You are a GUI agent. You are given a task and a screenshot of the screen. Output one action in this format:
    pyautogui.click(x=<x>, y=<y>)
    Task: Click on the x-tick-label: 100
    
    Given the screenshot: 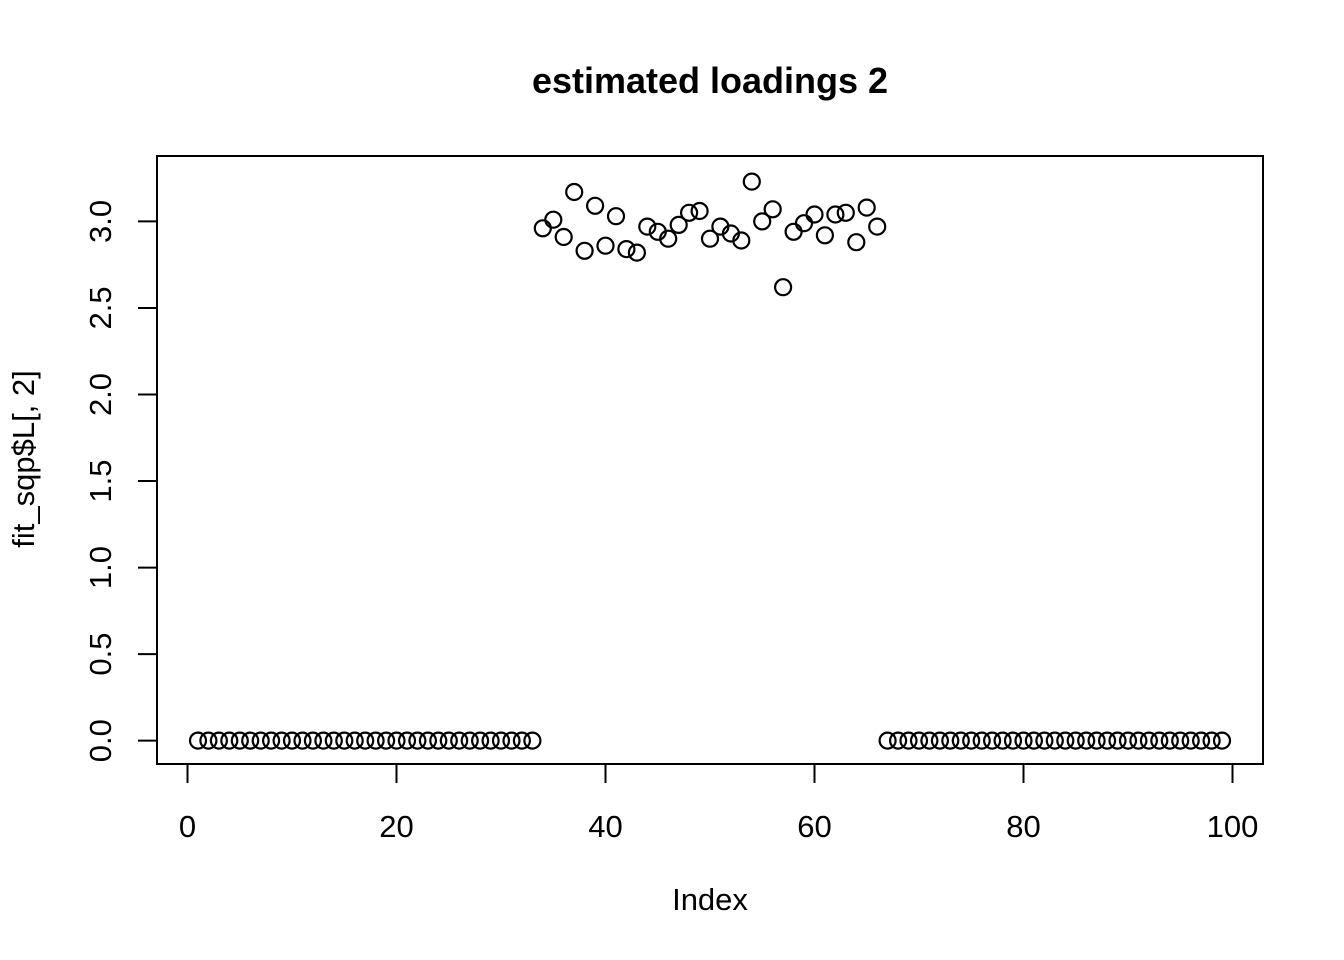 What is the action you would take?
    pyautogui.click(x=1233, y=826)
    